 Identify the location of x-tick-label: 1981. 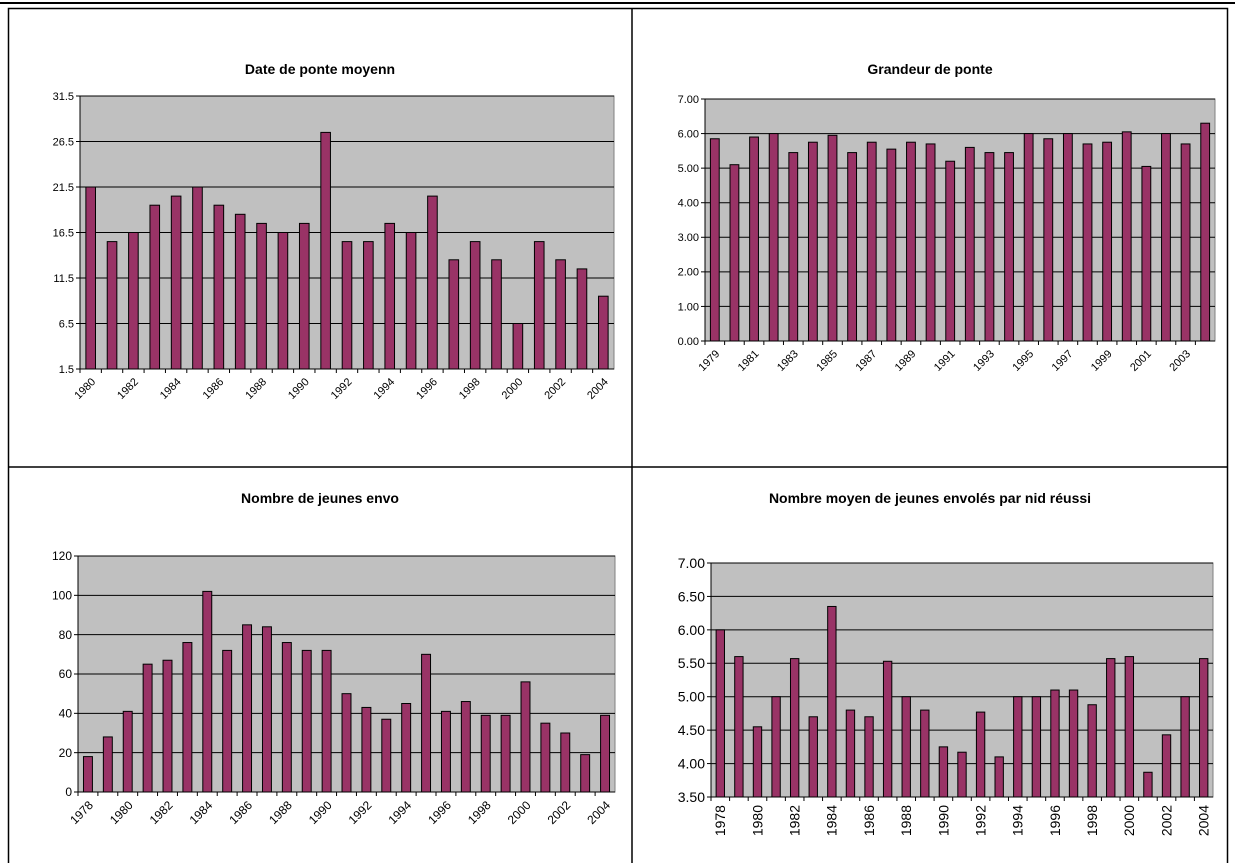
(749, 361).